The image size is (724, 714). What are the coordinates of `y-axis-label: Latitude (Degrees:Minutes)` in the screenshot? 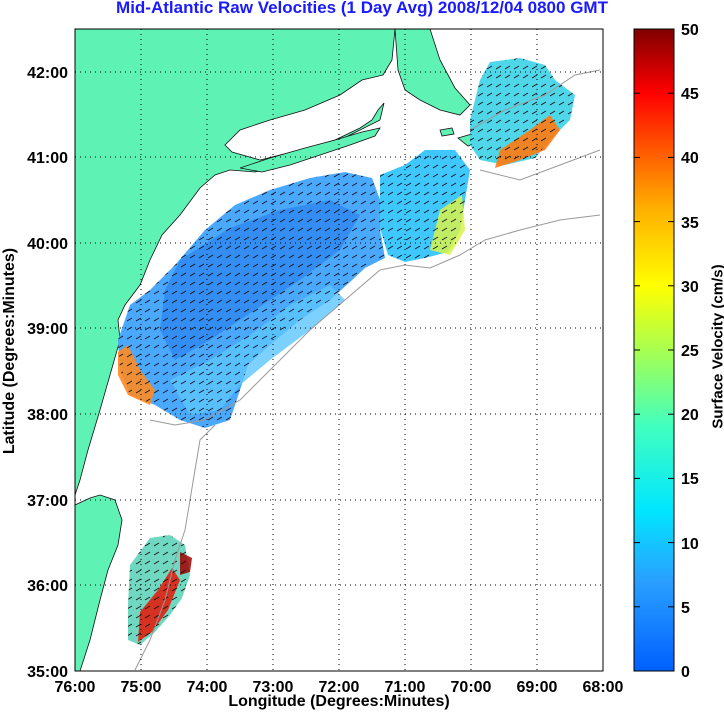 It's located at (9, 351).